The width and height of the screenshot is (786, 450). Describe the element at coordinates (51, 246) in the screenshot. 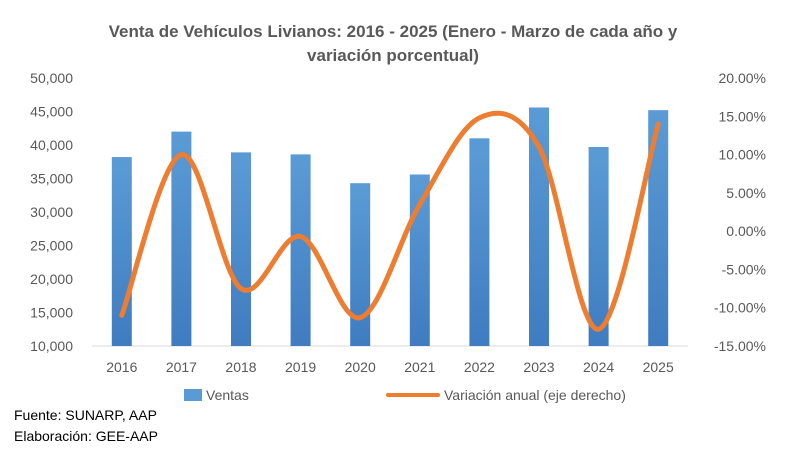

I see `left-tick-label: 25,000` at that location.